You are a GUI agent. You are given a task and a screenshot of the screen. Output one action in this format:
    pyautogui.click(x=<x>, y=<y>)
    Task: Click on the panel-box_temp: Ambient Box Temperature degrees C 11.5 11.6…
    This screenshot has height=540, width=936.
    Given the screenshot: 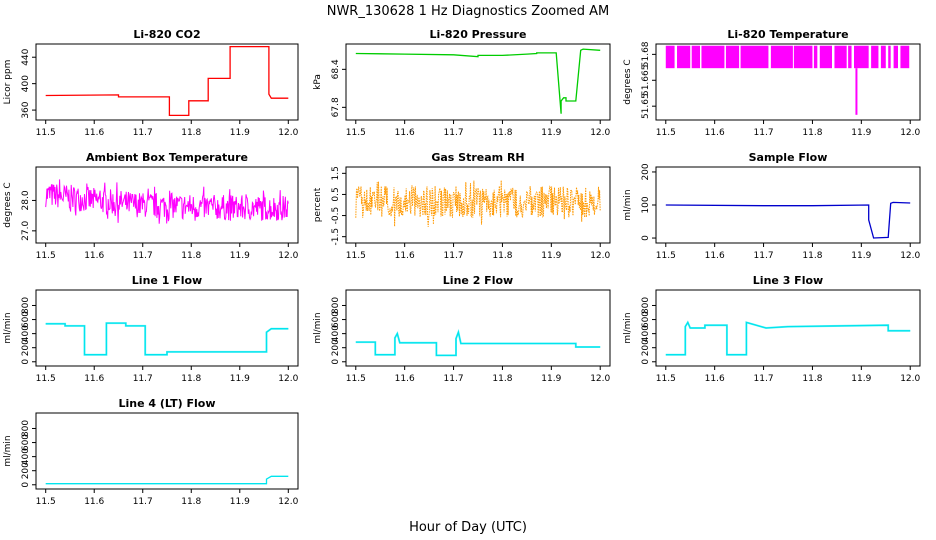 What is the action you would take?
    pyautogui.click(x=151, y=206)
    